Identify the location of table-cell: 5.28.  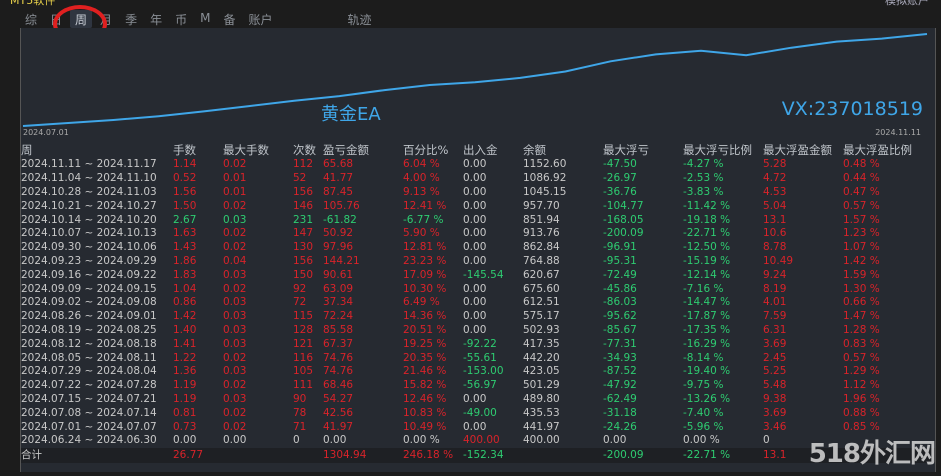
(775, 164).